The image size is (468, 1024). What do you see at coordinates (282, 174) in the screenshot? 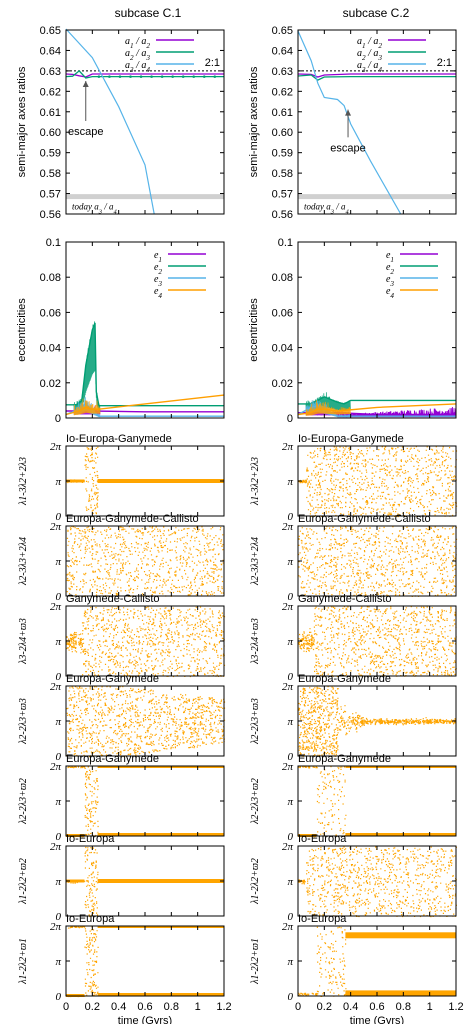
I see `y-tick-label: 0.58` at bounding box center [282, 174].